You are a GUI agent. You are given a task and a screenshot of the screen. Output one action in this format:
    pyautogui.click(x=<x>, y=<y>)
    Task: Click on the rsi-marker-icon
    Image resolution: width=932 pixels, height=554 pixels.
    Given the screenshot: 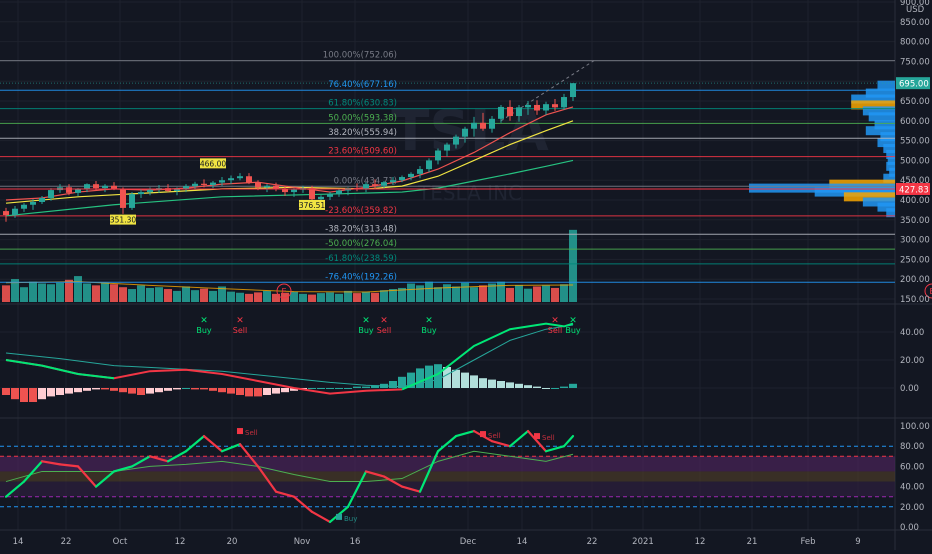 What is the action you would take?
    pyautogui.click(x=339, y=516)
    